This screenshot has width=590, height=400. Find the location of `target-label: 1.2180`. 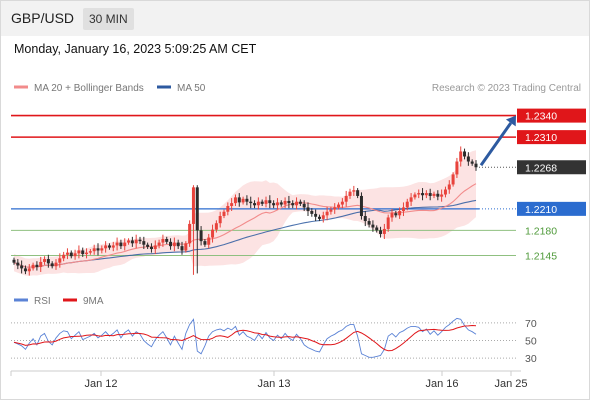

target-label: 1.2180 is located at coordinates (541, 231).